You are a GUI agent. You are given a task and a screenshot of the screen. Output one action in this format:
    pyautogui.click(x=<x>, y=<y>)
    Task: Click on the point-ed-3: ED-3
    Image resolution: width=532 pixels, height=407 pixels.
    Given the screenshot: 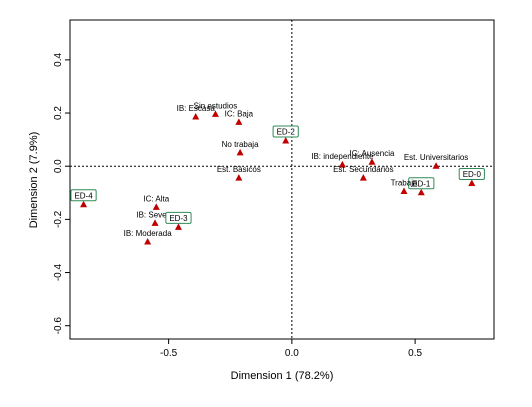 What is the action you would take?
    pyautogui.click(x=178, y=220)
    